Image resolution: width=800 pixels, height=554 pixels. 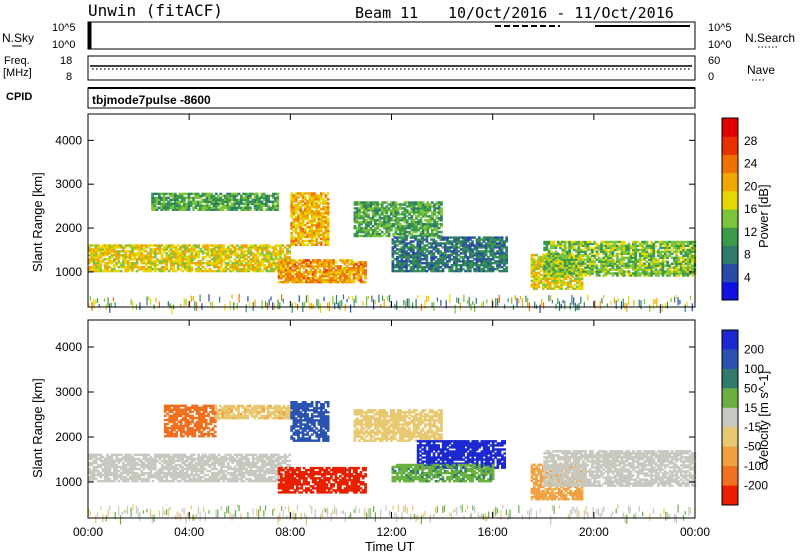 What do you see at coordinates (69, 77) in the screenshot?
I see `freq-tick-bottom: 8` at bounding box center [69, 77].